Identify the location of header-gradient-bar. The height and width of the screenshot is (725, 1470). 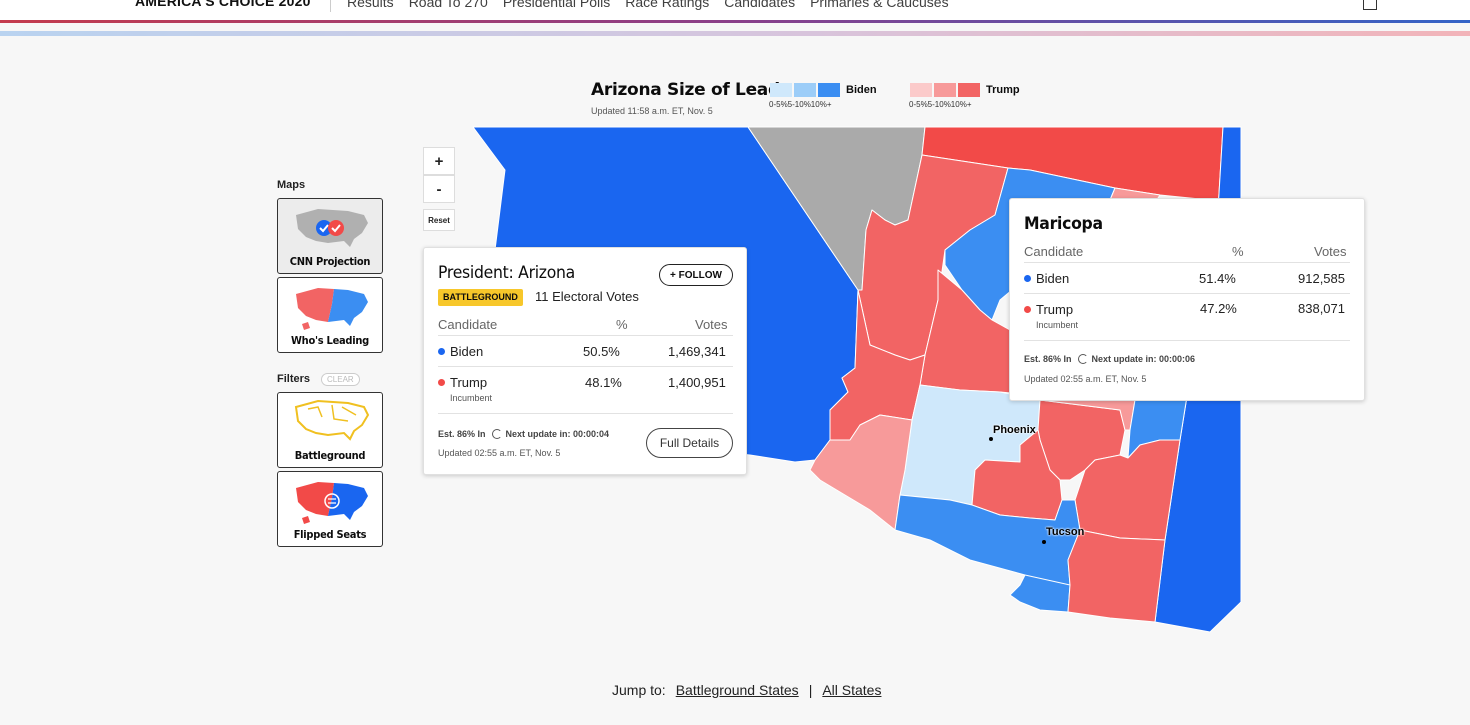
(735, 33).